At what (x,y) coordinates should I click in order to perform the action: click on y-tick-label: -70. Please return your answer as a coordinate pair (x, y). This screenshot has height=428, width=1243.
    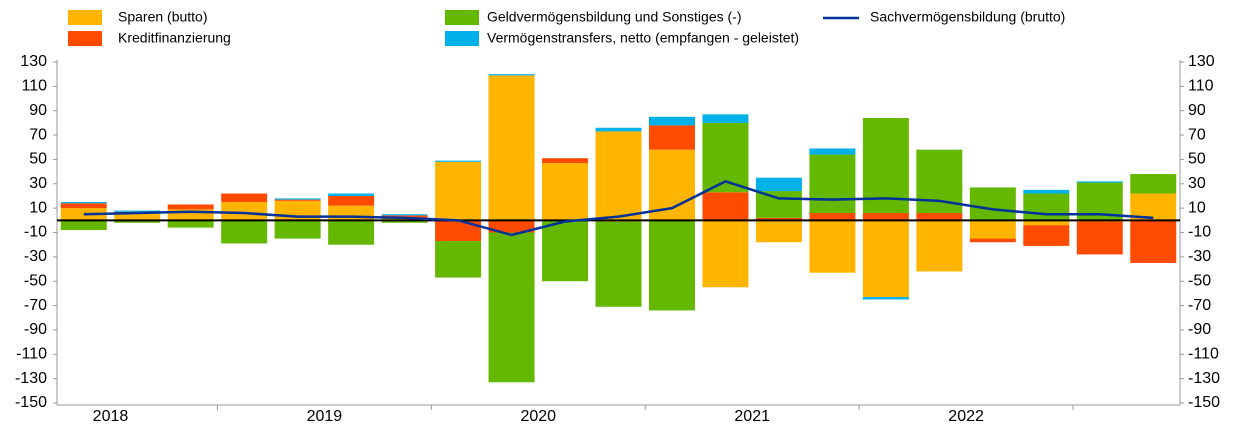
    Looking at the image, I should click on (35, 305).